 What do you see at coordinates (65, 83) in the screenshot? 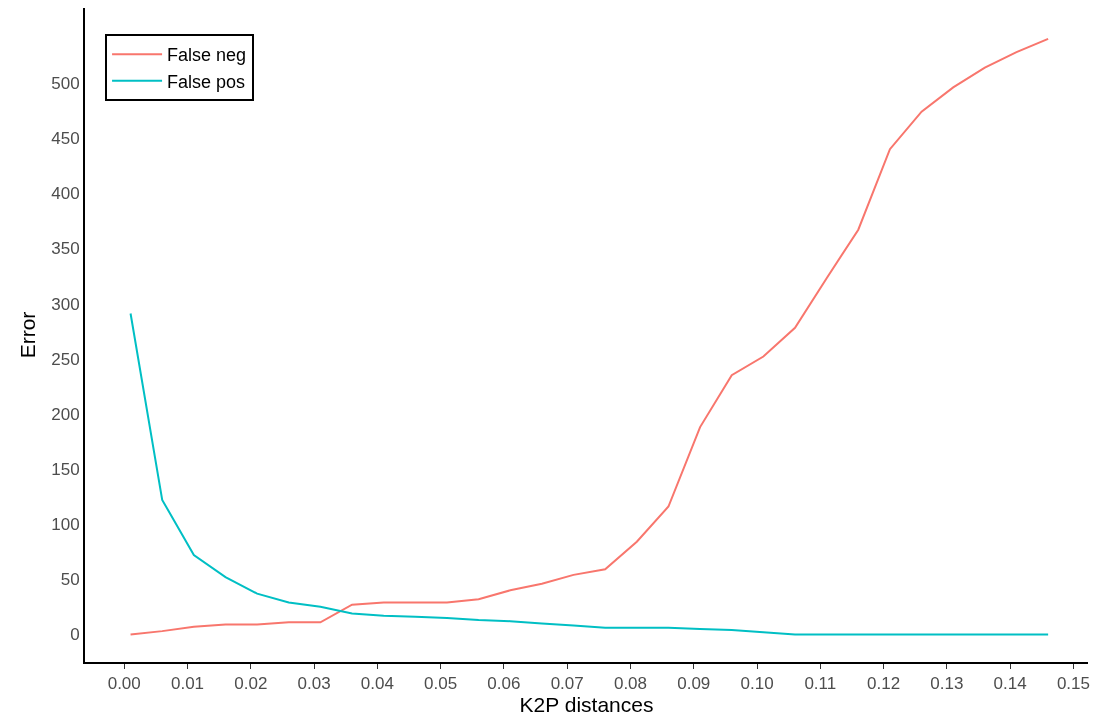
I see `y-tick-label: 500` at bounding box center [65, 83].